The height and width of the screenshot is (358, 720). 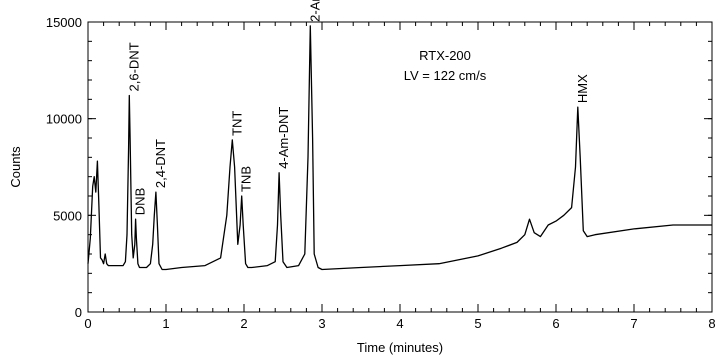 I want to click on x-tick-label: 0, so click(x=87, y=323).